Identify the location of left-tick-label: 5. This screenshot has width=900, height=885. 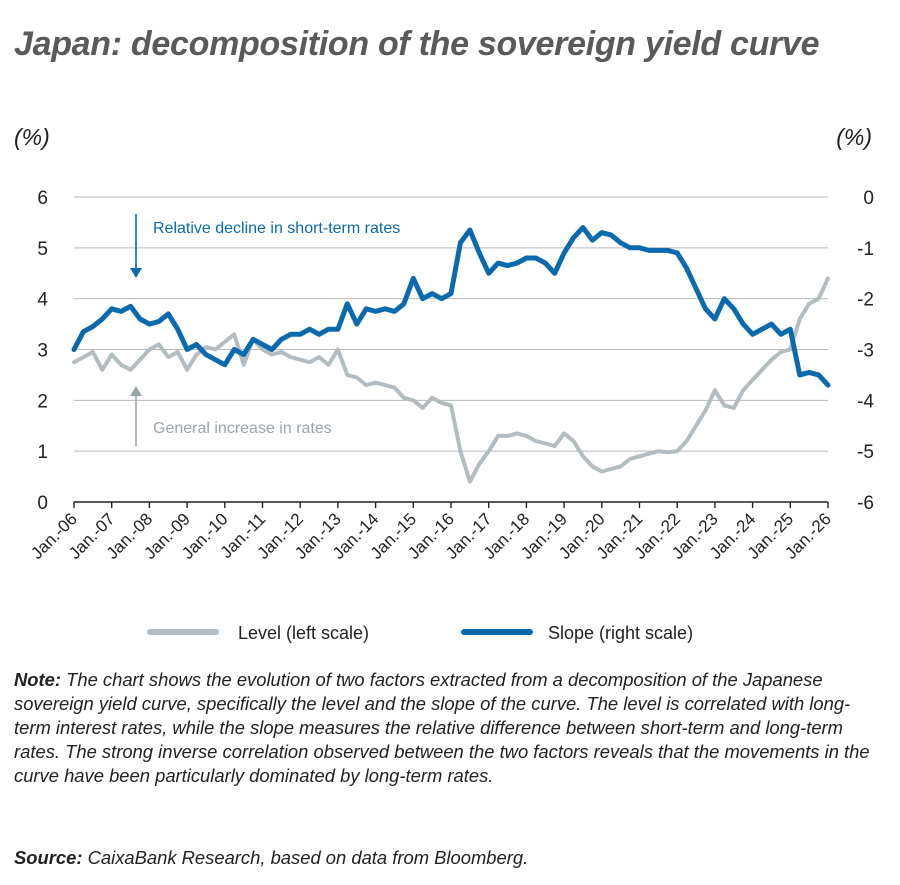
(42, 249).